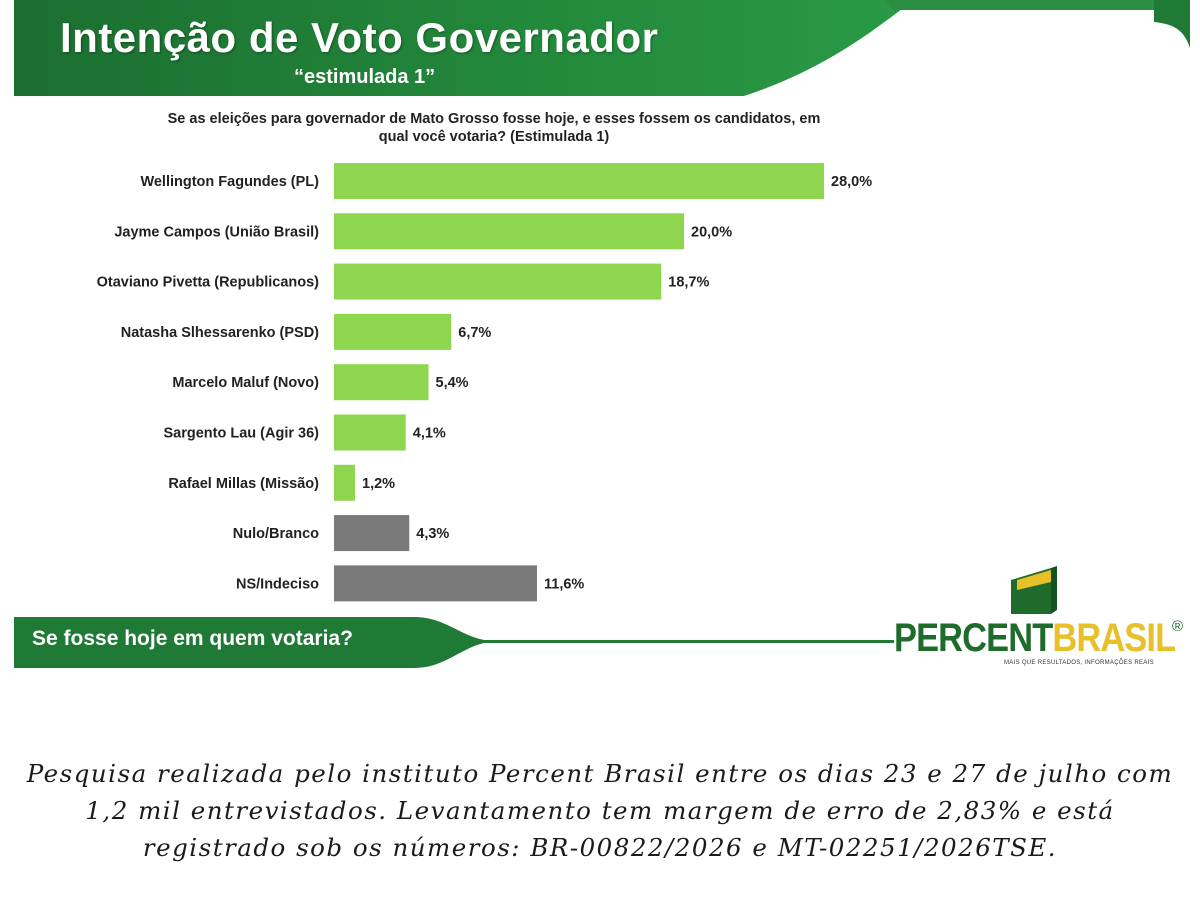 The width and height of the screenshot is (1200, 900). I want to click on footer-text: Se fosse hoje em quem votaria?, so click(192, 638).